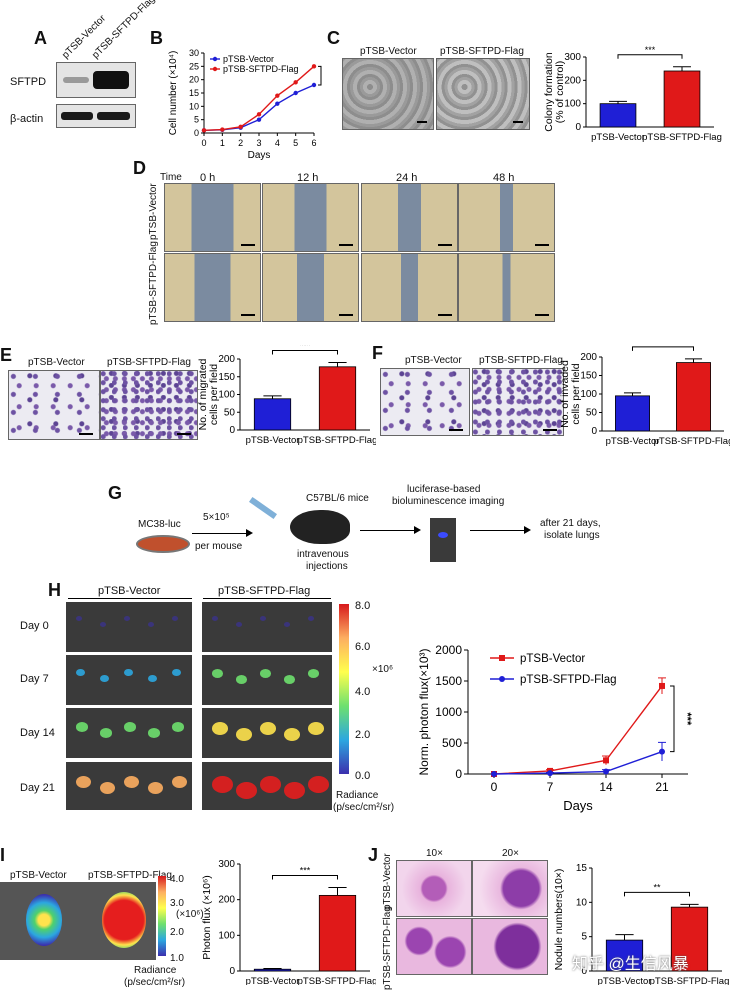 This screenshot has width=730, height=991. I want to click on radiance-label: Radiance, so click(155, 970).